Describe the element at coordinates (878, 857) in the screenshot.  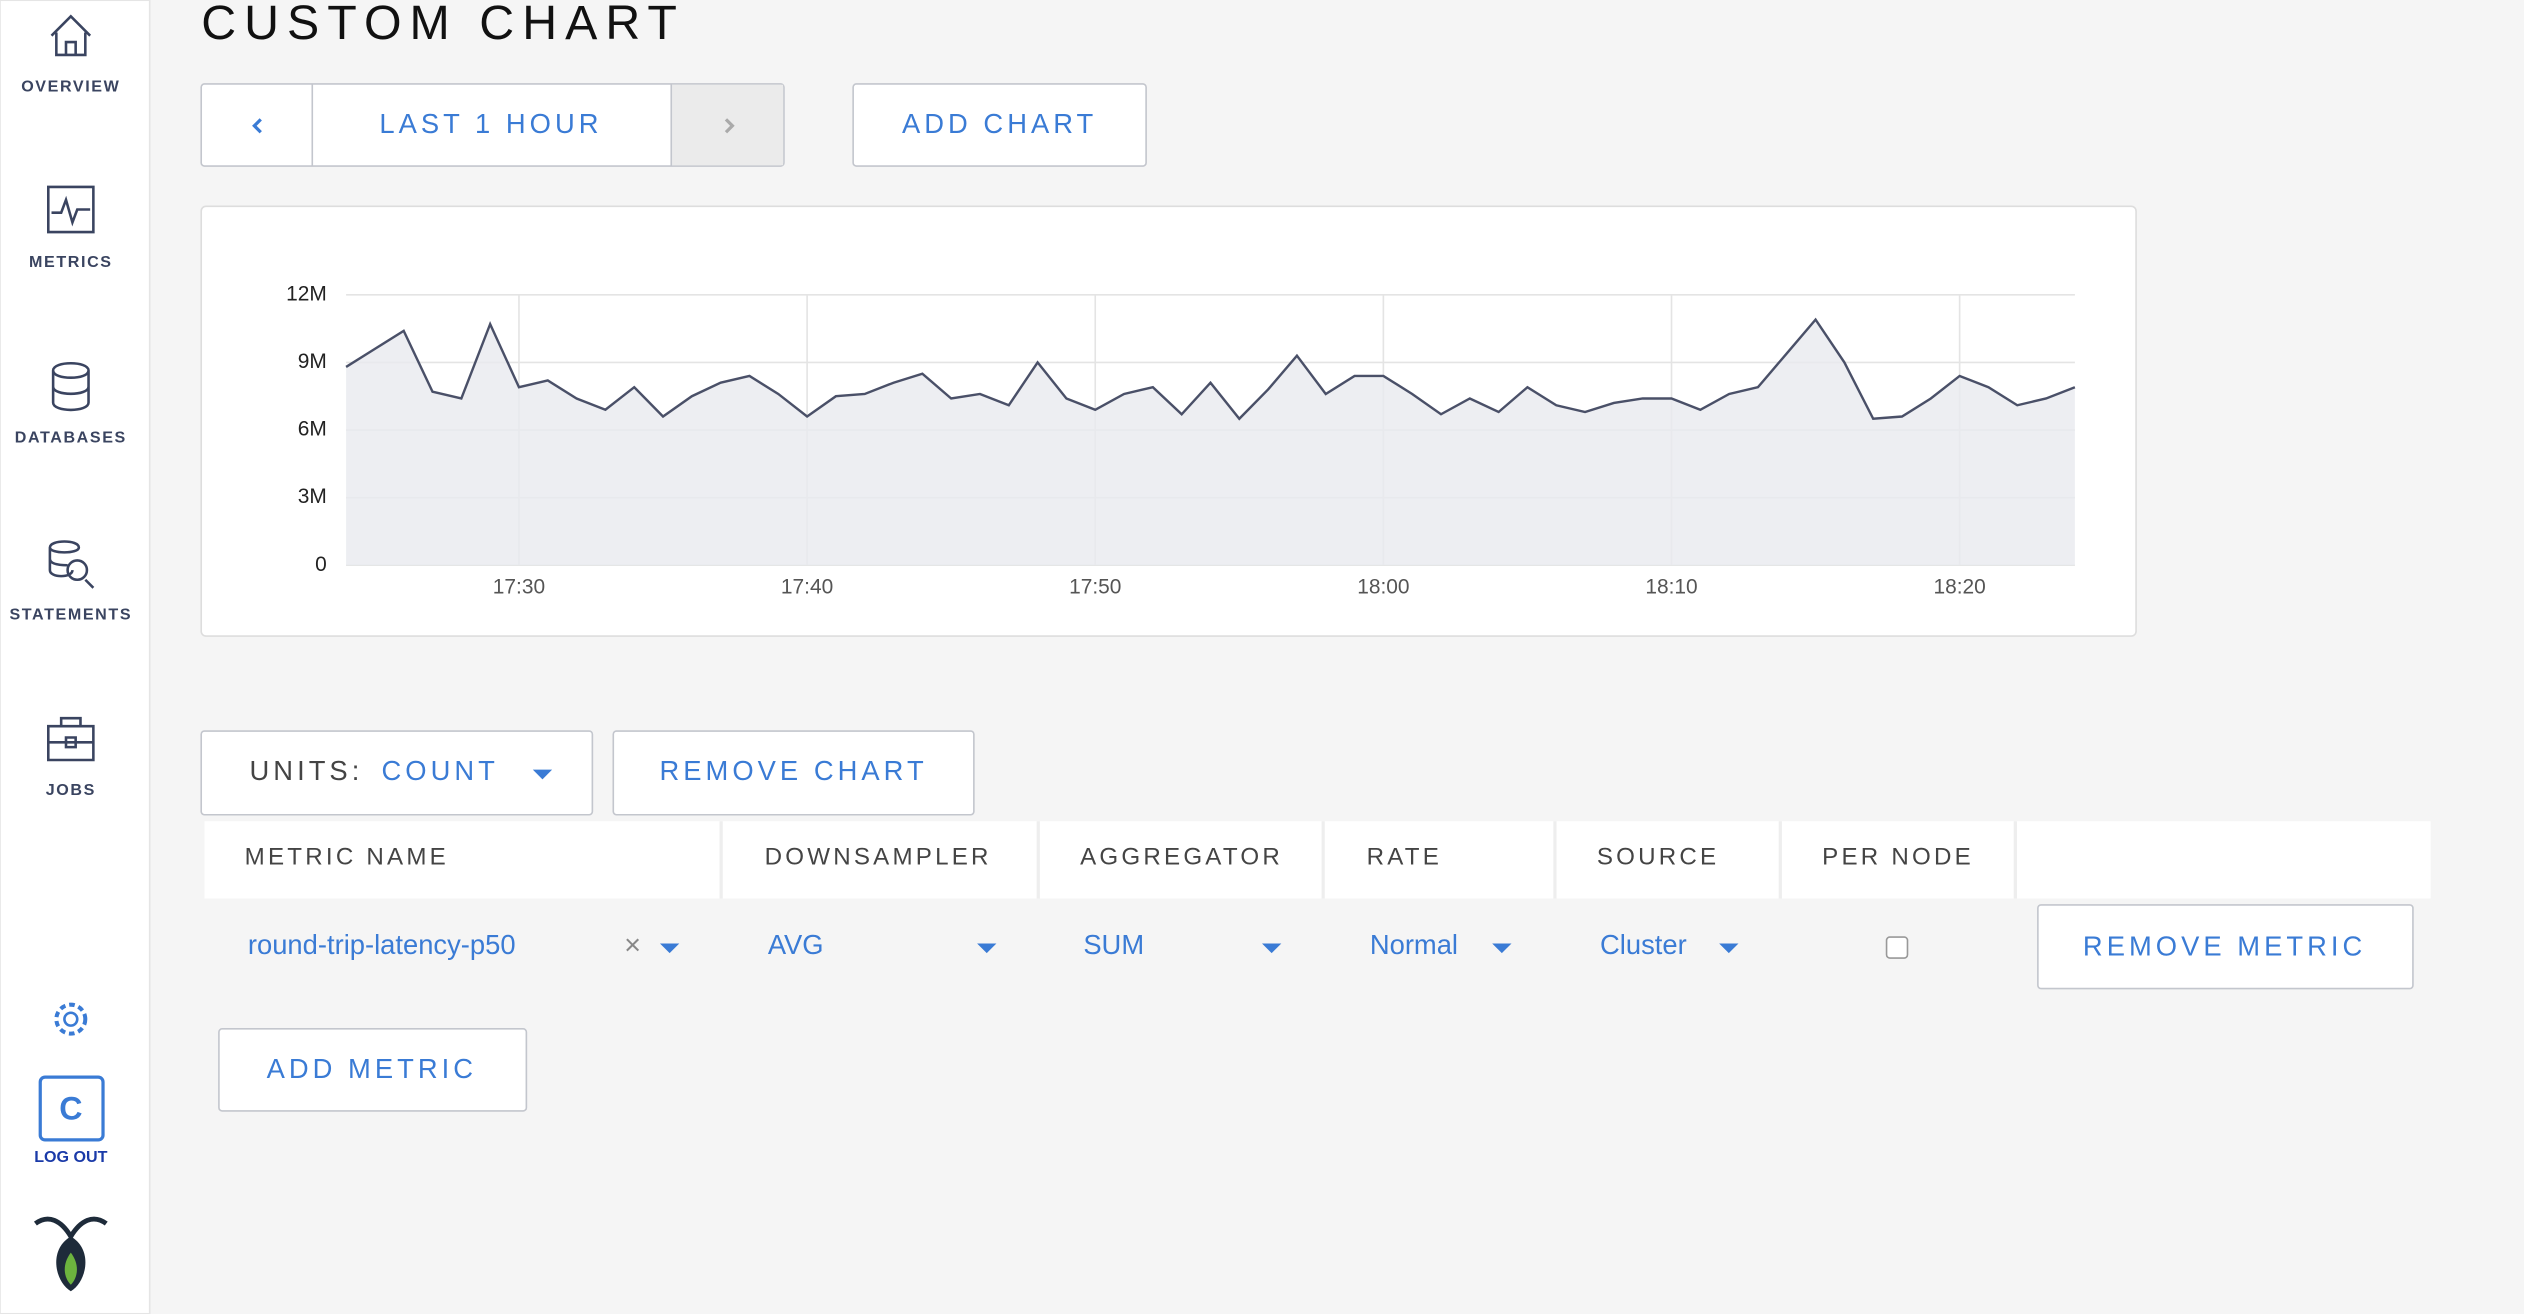
I see `column-header: DOWNSAMPLER` at that location.